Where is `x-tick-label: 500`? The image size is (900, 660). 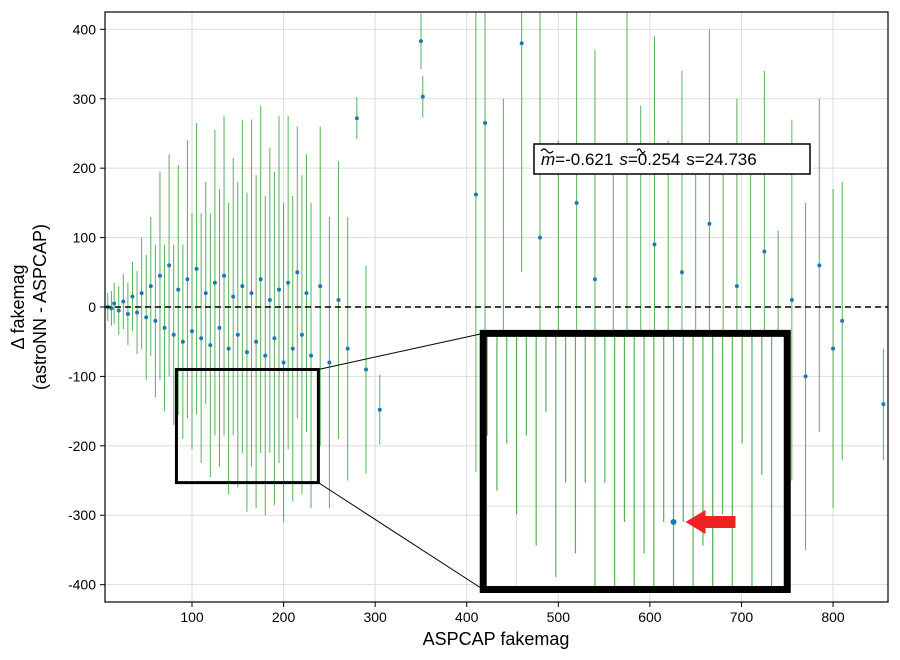
x-tick-label: 500 is located at coordinates (559, 617).